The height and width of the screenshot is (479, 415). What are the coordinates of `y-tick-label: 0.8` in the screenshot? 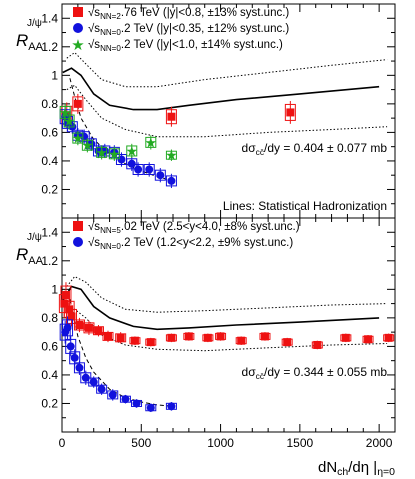 It's located at (49, 104).